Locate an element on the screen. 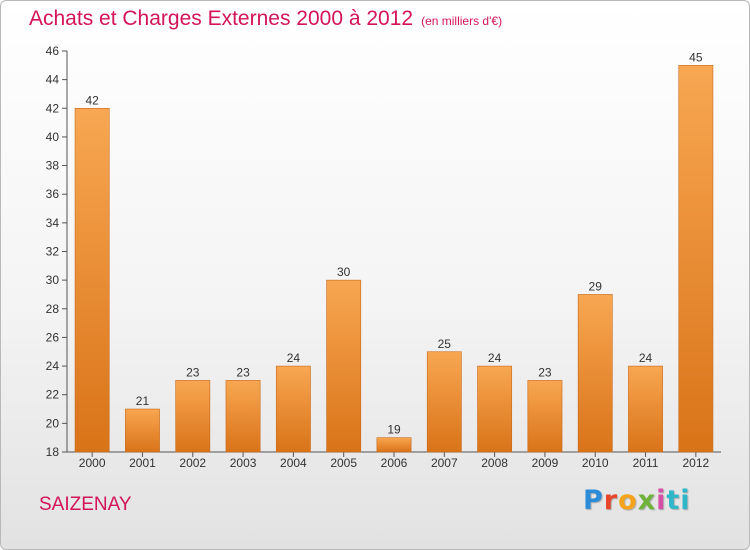  x-tick-label: 2003 is located at coordinates (243, 463).